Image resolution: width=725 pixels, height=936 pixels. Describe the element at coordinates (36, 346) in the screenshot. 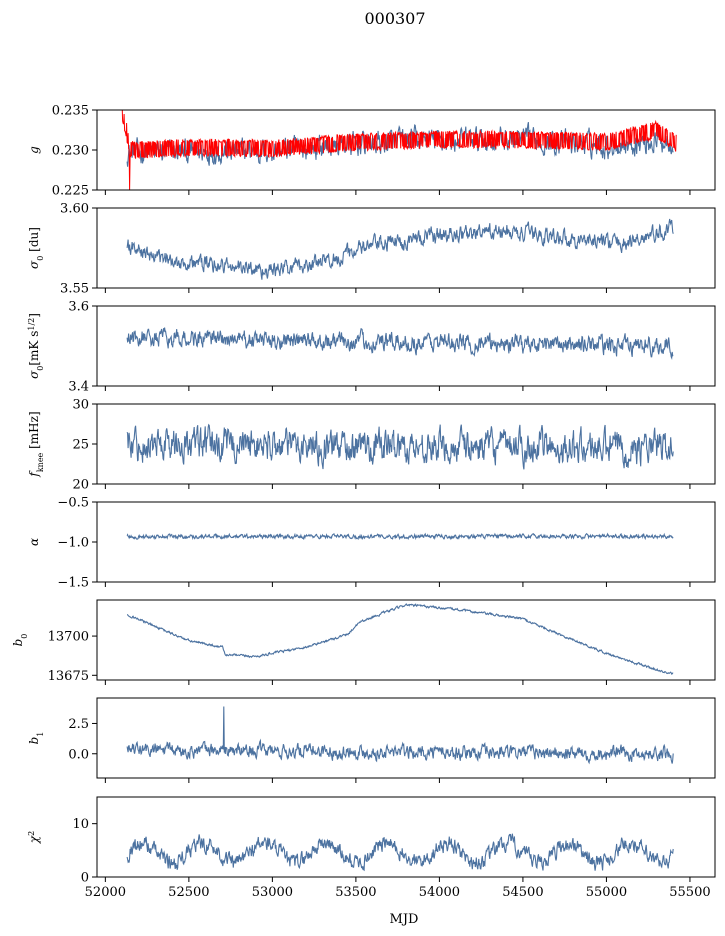

I see `y-axis-label-sigma0_mk: σ0[mK s1/2]` at that location.